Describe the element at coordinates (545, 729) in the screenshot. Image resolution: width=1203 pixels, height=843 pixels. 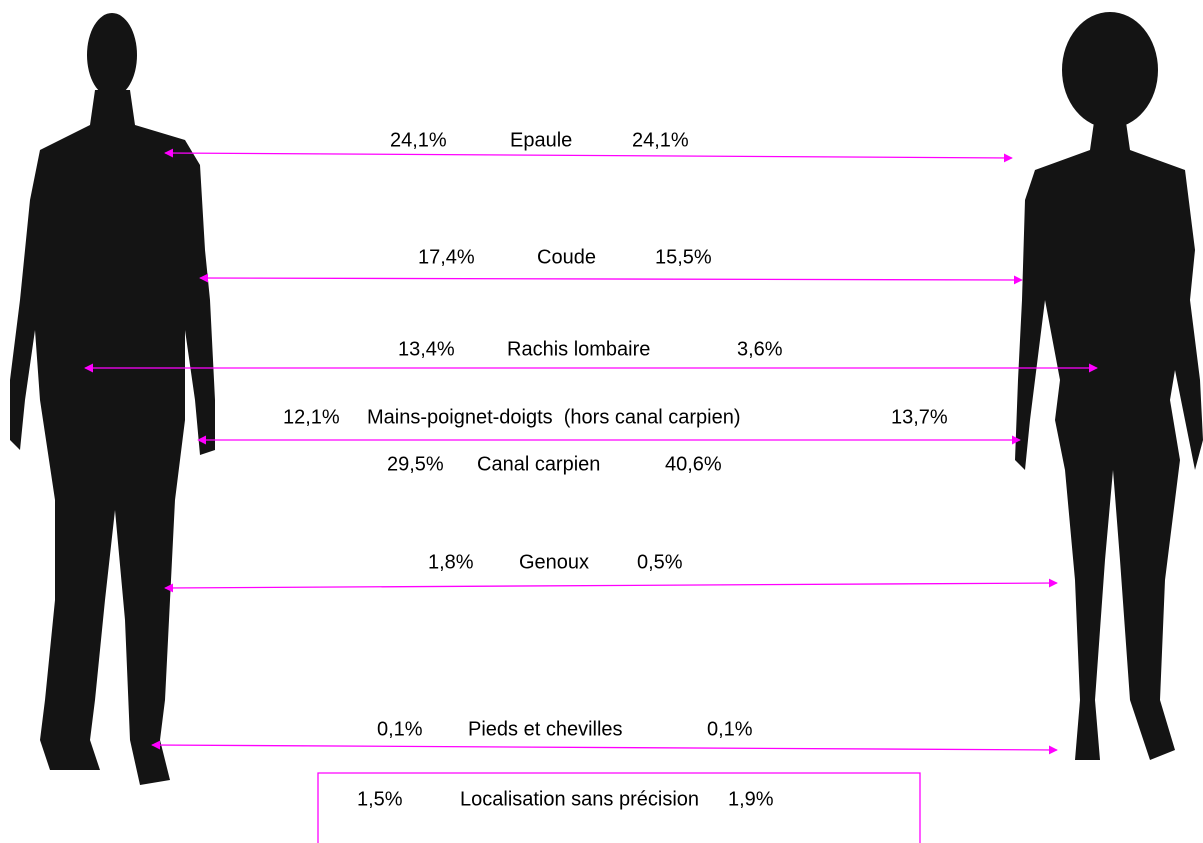
I see `region-label: Pieds et chevilles` at that location.